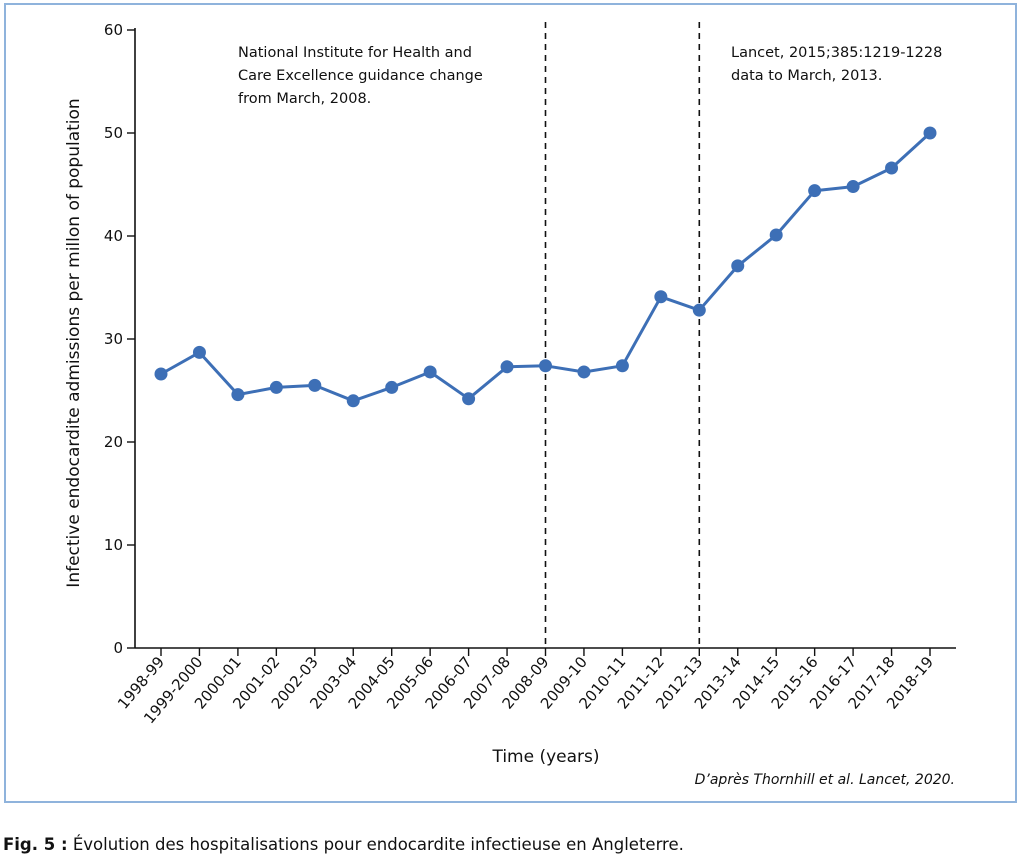 The width and height of the screenshot is (1024, 859). I want to click on y-tick-label: 60, so click(113, 30).